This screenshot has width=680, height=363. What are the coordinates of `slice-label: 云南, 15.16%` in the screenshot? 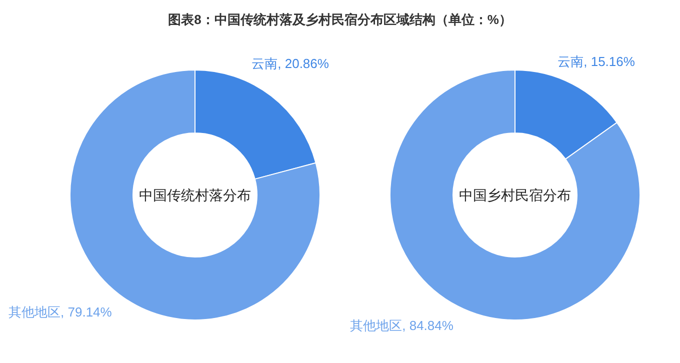 It's located at (597, 61).